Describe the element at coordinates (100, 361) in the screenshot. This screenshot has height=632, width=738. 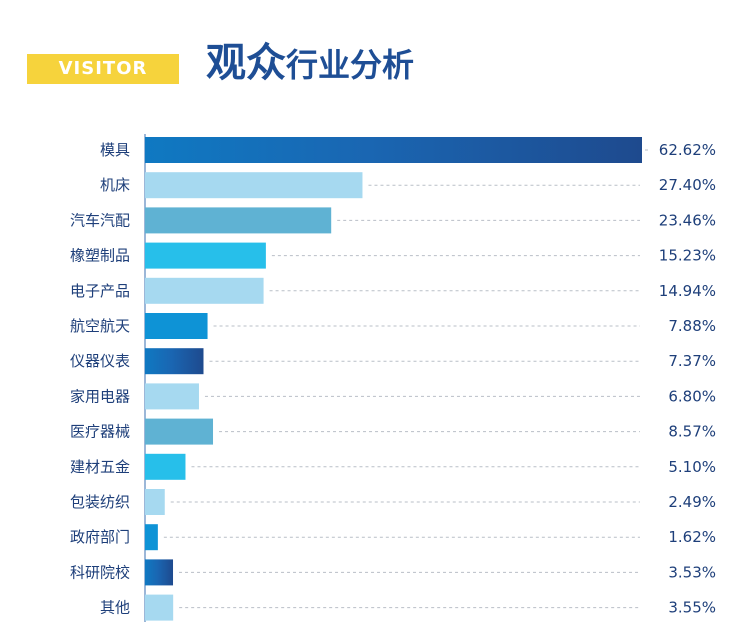
I see `category-label: 仪器仪表` at that location.